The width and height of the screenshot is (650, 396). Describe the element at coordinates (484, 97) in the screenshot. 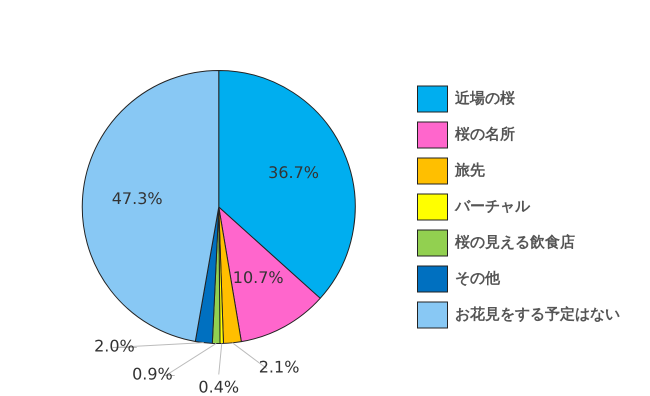

I see `legend-label: 近場の桜` at that location.